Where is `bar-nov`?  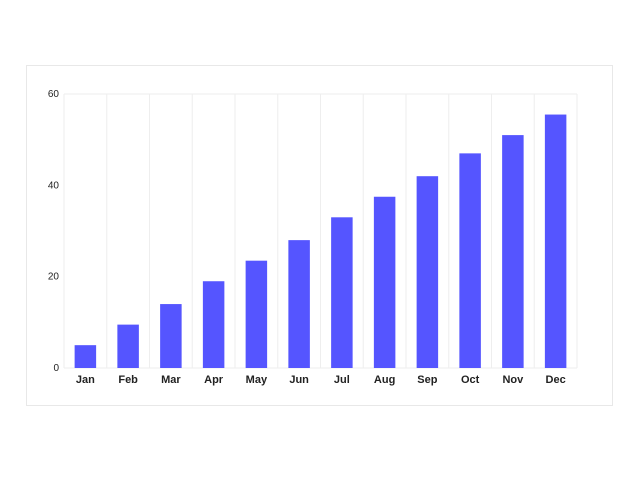 bar-nov is located at coordinates (513, 251).